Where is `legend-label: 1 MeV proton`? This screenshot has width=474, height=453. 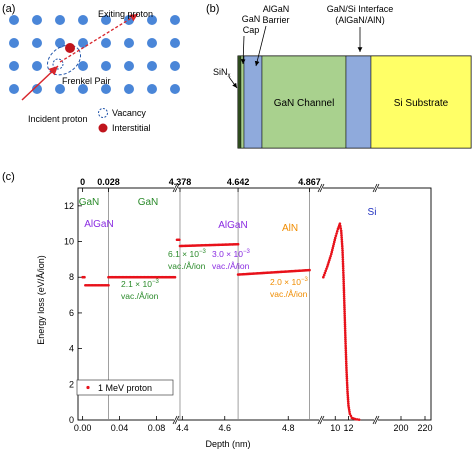 legend-label: 1 MeV proton is located at coordinates (125, 388).